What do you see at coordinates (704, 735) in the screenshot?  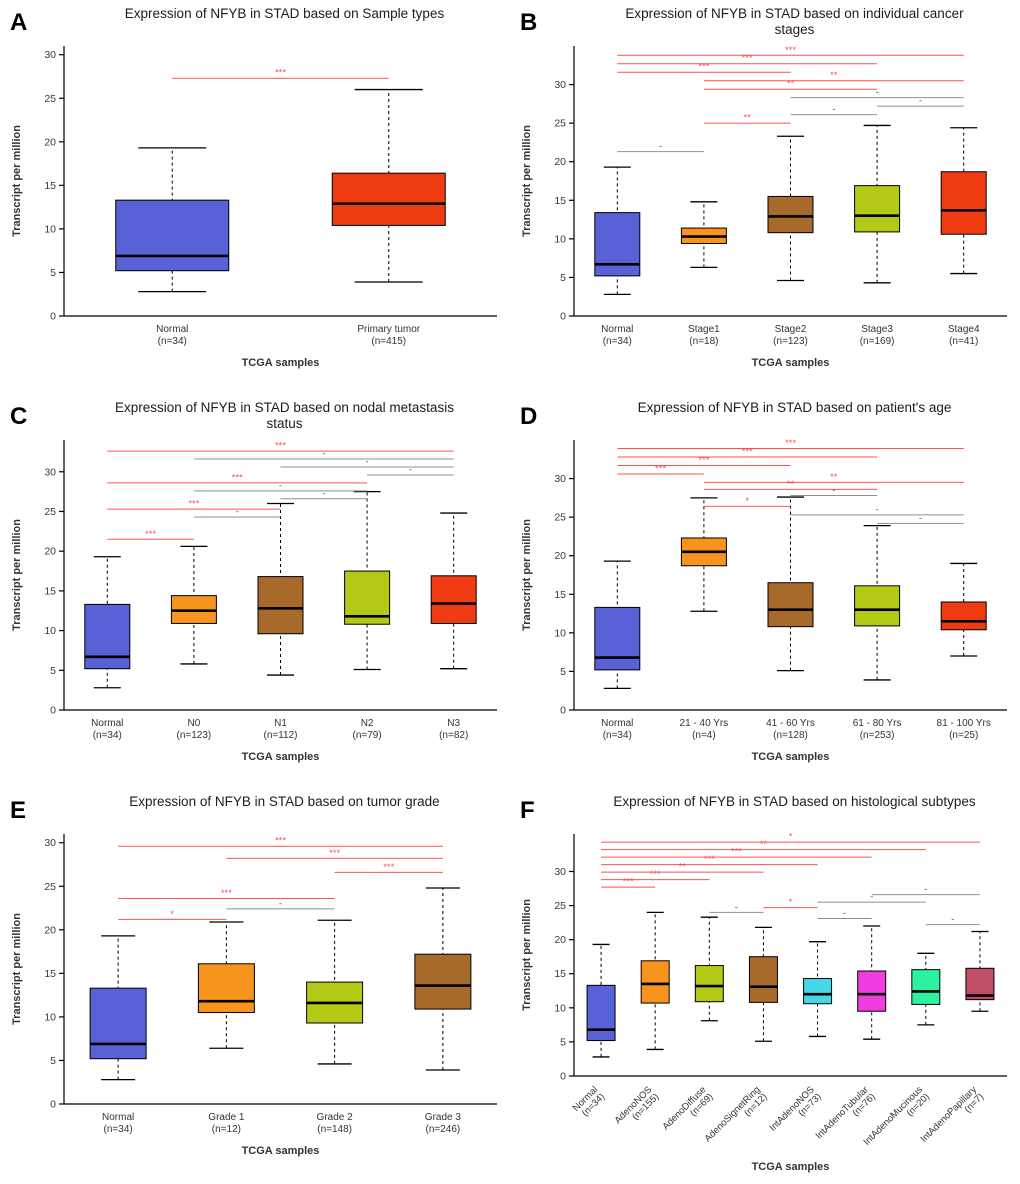 I see `category-count: (n=4)` at bounding box center [704, 735].